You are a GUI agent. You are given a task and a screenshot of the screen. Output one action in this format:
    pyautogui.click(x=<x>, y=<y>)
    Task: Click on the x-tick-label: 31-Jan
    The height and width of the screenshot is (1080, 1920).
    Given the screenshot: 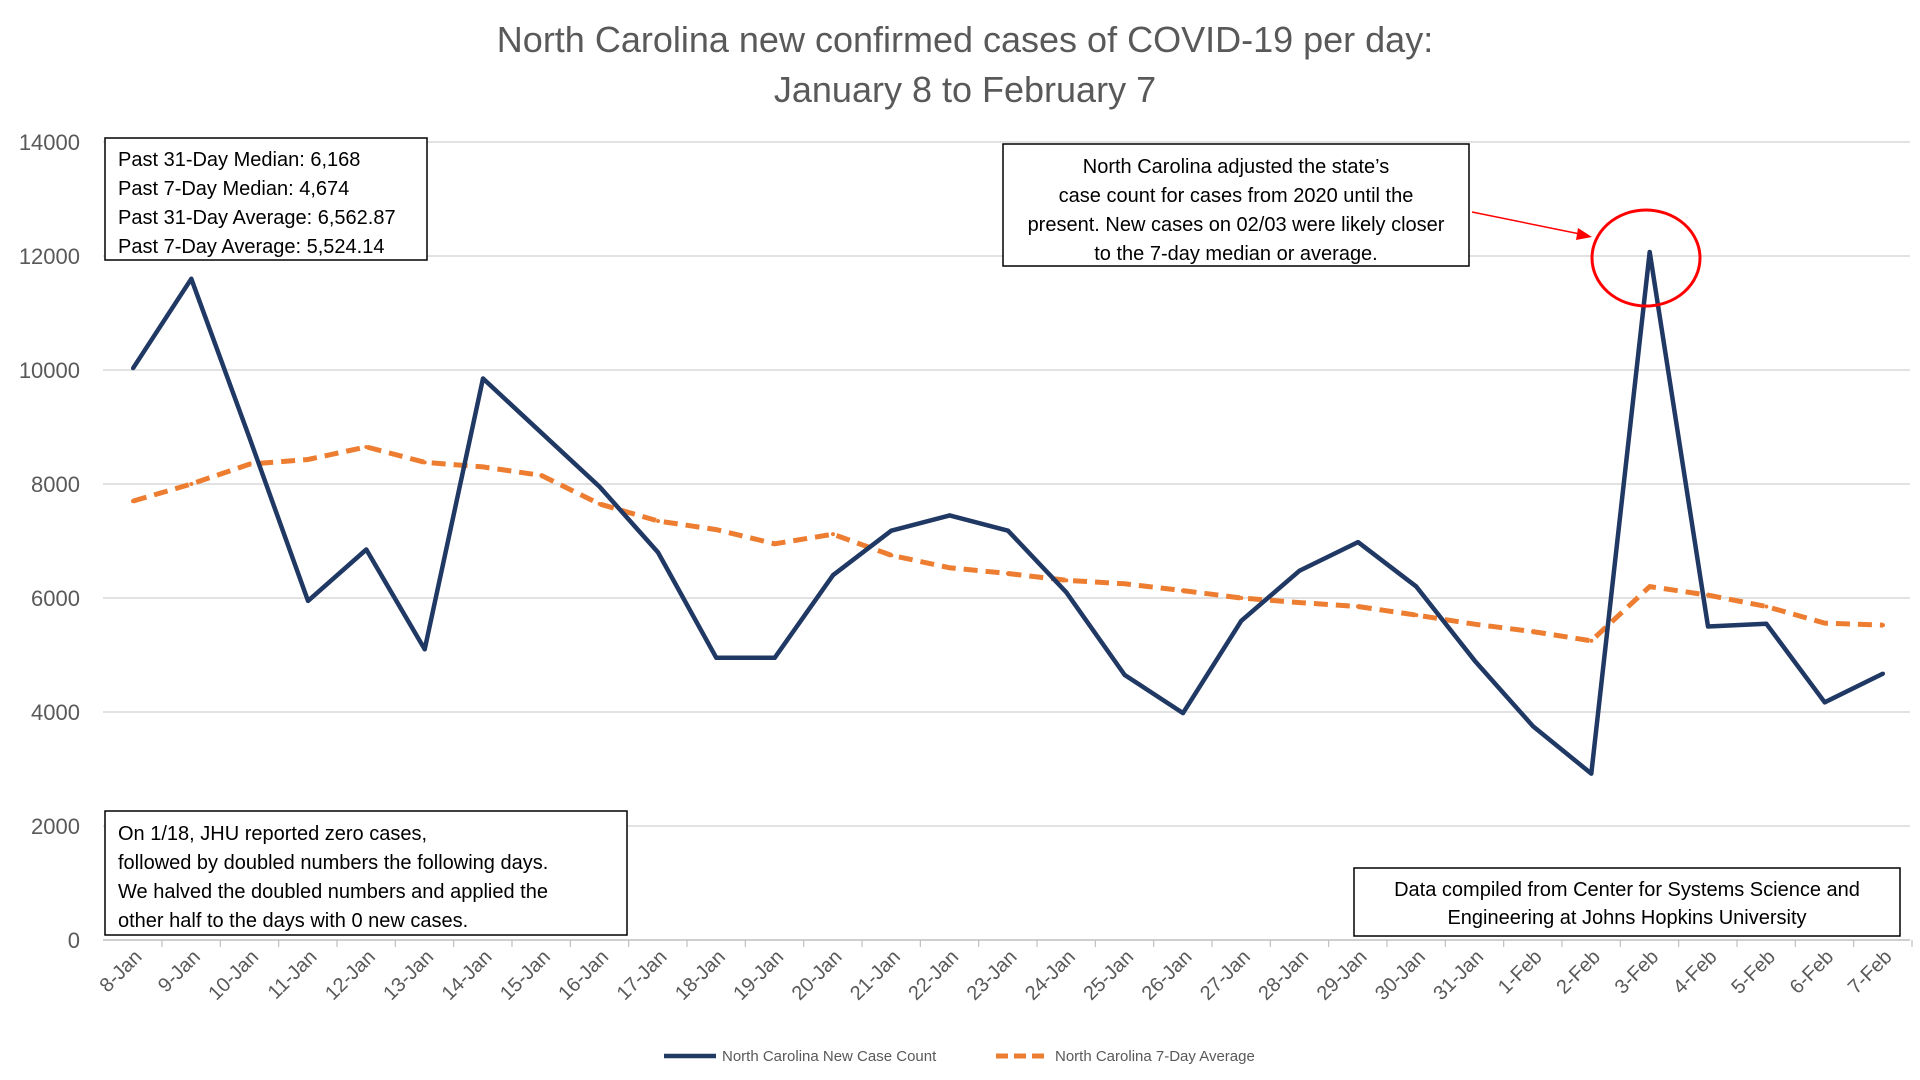 What is the action you would take?
    pyautogui.click(x=1458, y=975)
    